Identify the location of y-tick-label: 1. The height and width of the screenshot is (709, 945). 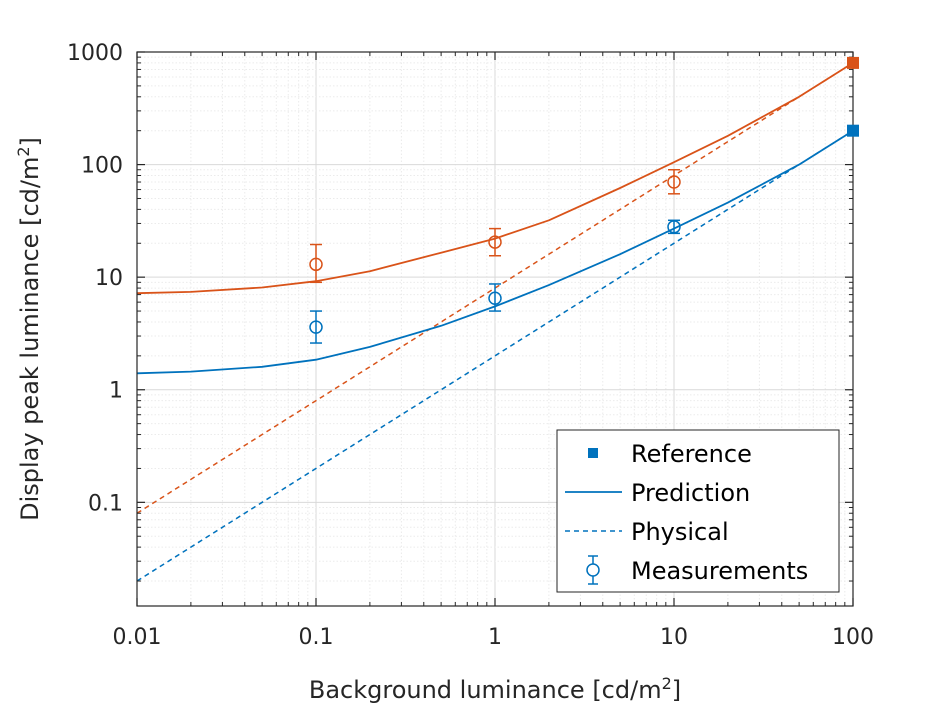
(116, 391).